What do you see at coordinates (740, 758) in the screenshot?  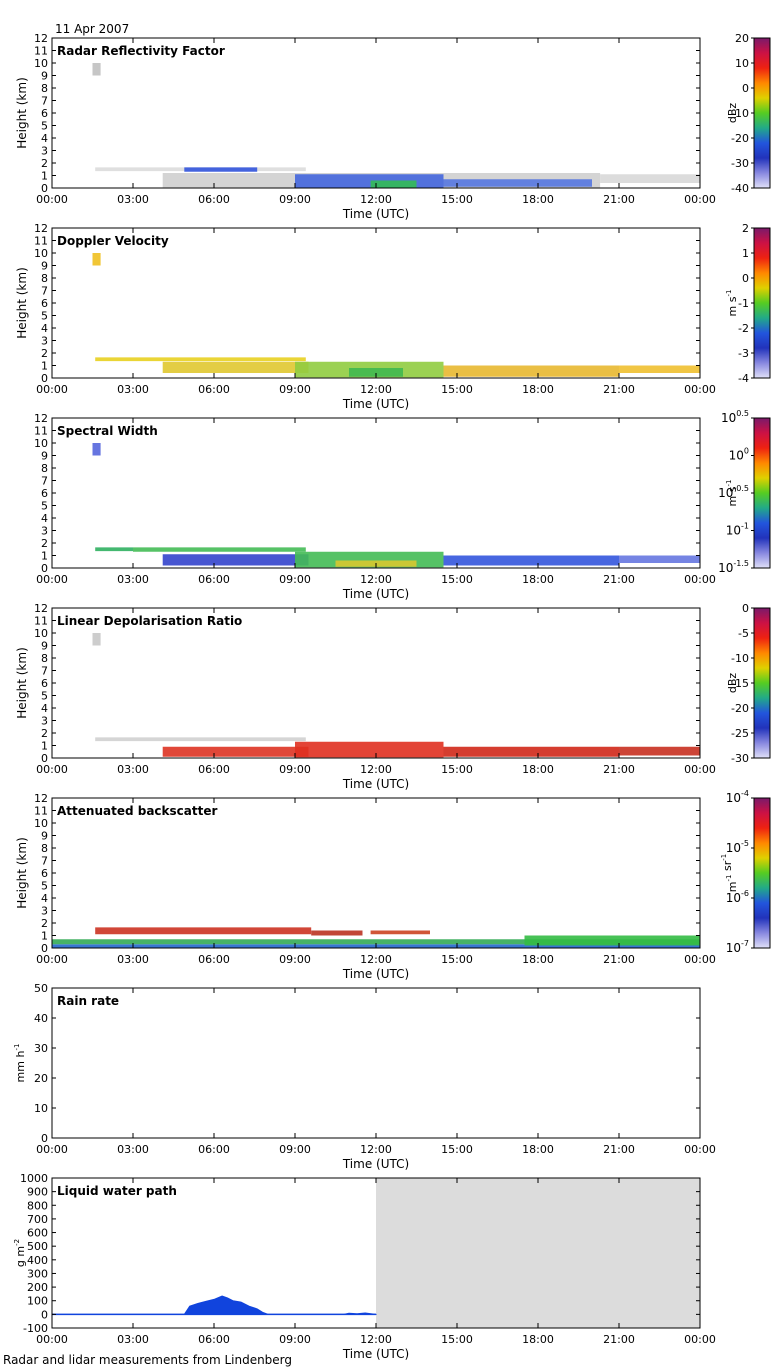 I see `colorbar-tick-label: -30` at bounding box center [740, 758].